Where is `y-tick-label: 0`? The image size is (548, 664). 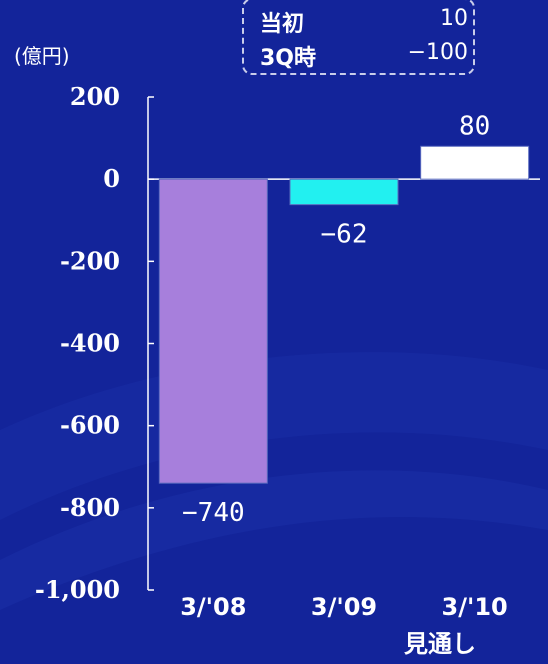 y-tick-label: 0 is located at coordinates (111, 178).